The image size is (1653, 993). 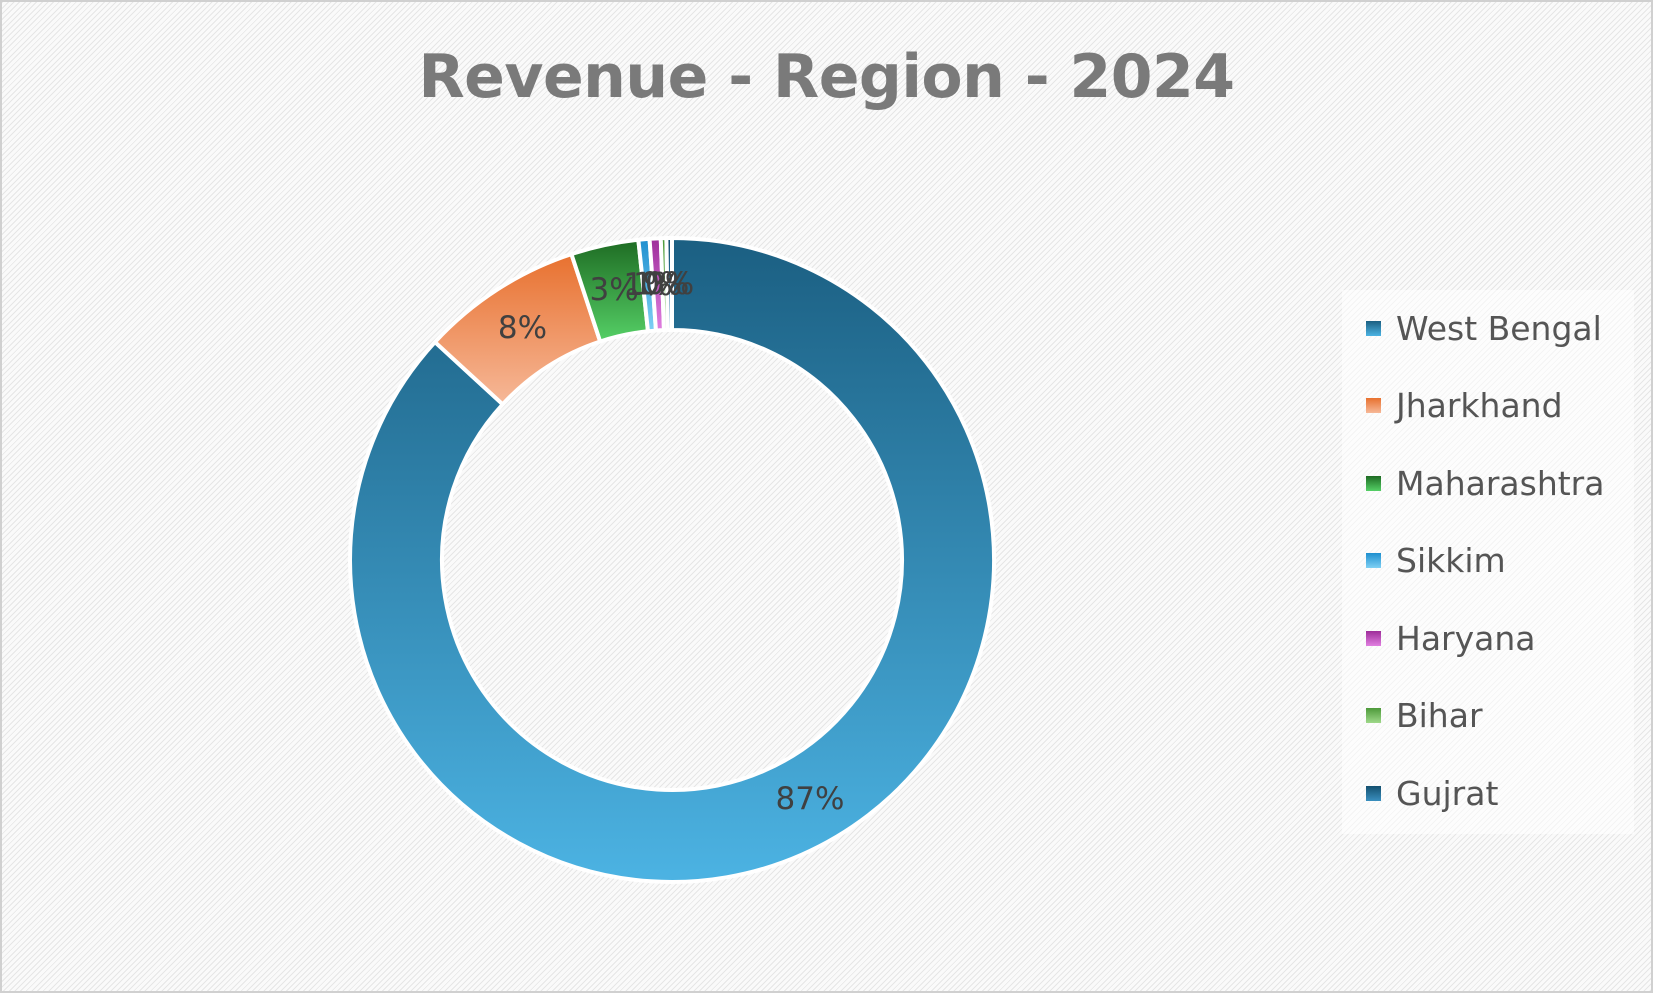 I want to click on data-label-haryana: 1%, so click(x=657, y=284).